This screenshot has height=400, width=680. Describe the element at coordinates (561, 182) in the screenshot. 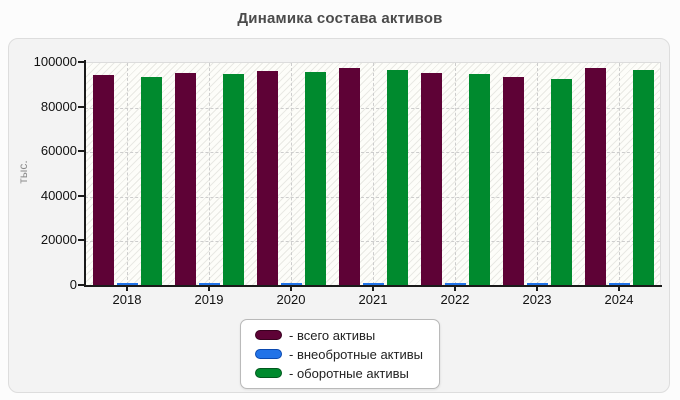

I see `bar-current-2023` at that location.